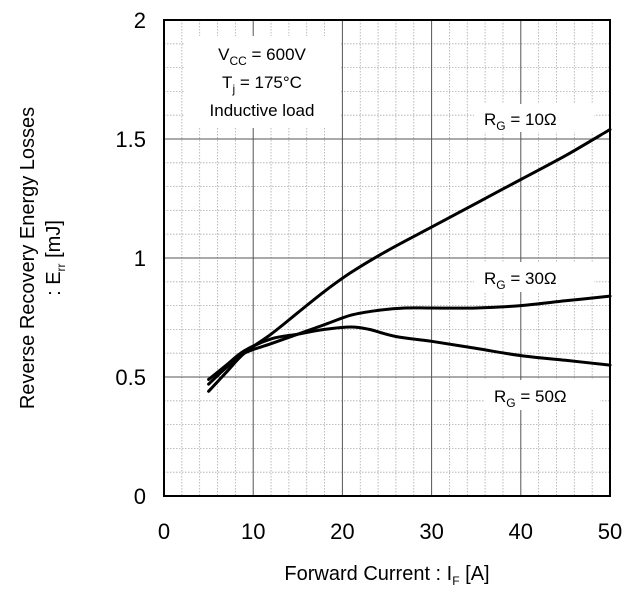  Describe the element at coordinates (28, 258) in the screenshot. I see `y-axis-label-line1: Reverse Recovery Energy Losses` at that location.